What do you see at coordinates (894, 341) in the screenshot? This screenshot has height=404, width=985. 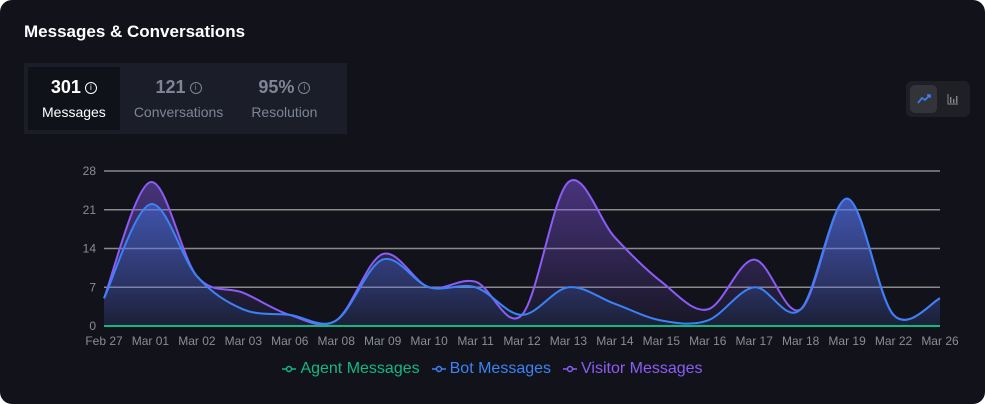 I see `x-tick-label: Mar 22` at bounding box center [894, 341].